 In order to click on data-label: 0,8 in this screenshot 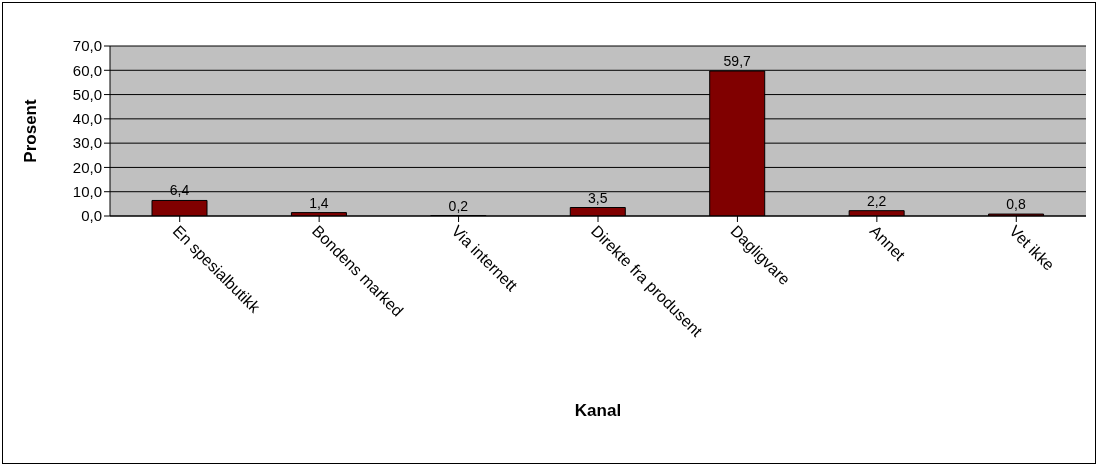, I will do `click(1016, 204)`.